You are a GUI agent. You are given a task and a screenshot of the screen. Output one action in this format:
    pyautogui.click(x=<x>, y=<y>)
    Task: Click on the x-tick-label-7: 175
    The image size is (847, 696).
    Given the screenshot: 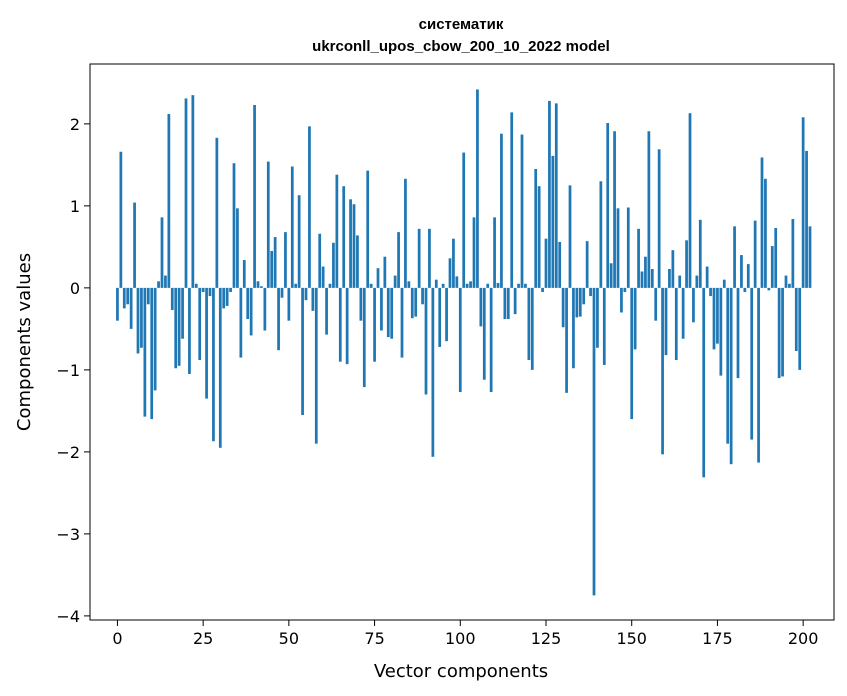 What is the action you would take?
    pyautogui.click(x=717, y=638)
    